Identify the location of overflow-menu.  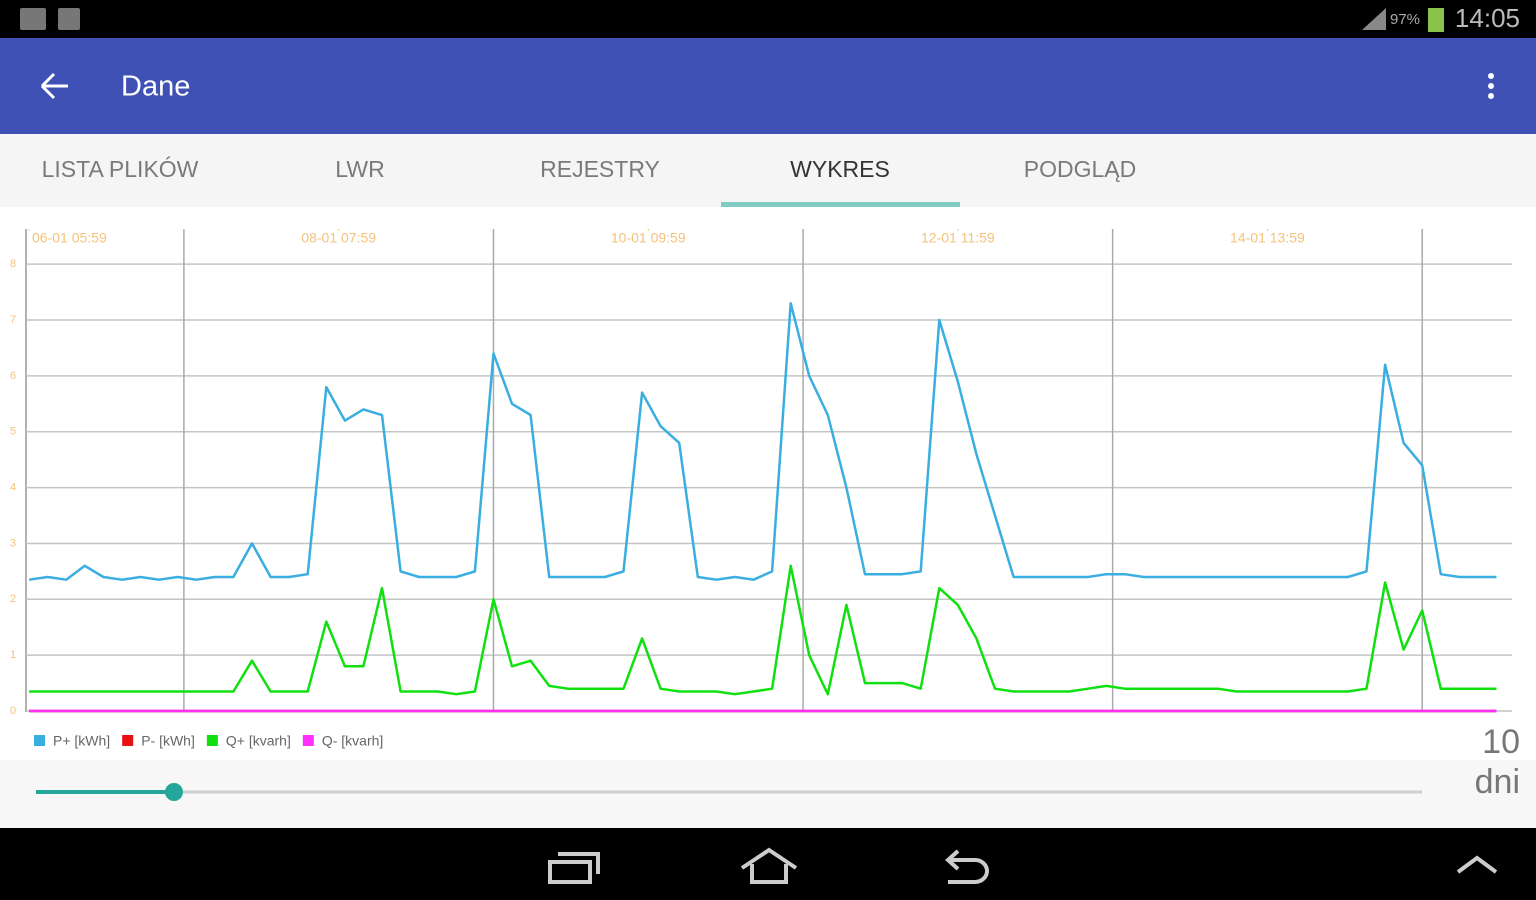
(1491, 86).